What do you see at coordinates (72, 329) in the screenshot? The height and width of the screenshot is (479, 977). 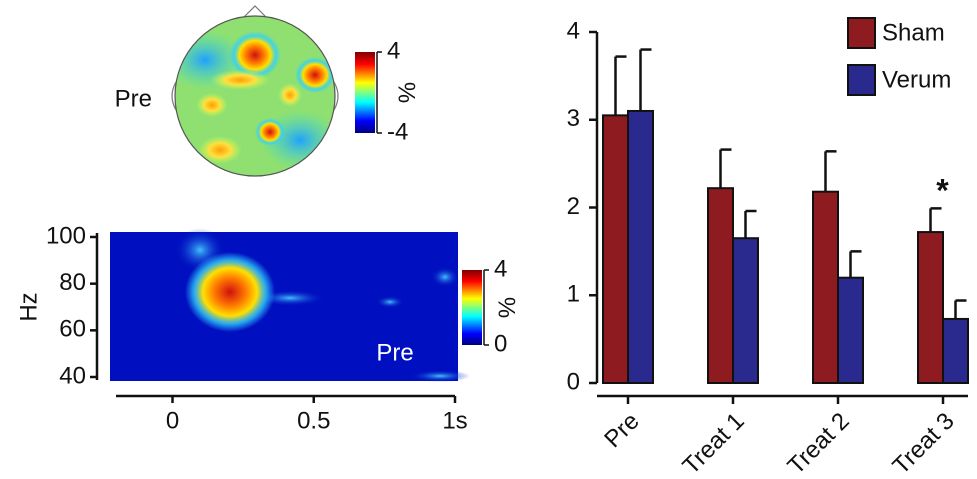 I see `y-tick-label: 60` at bounding box center [72, 329].